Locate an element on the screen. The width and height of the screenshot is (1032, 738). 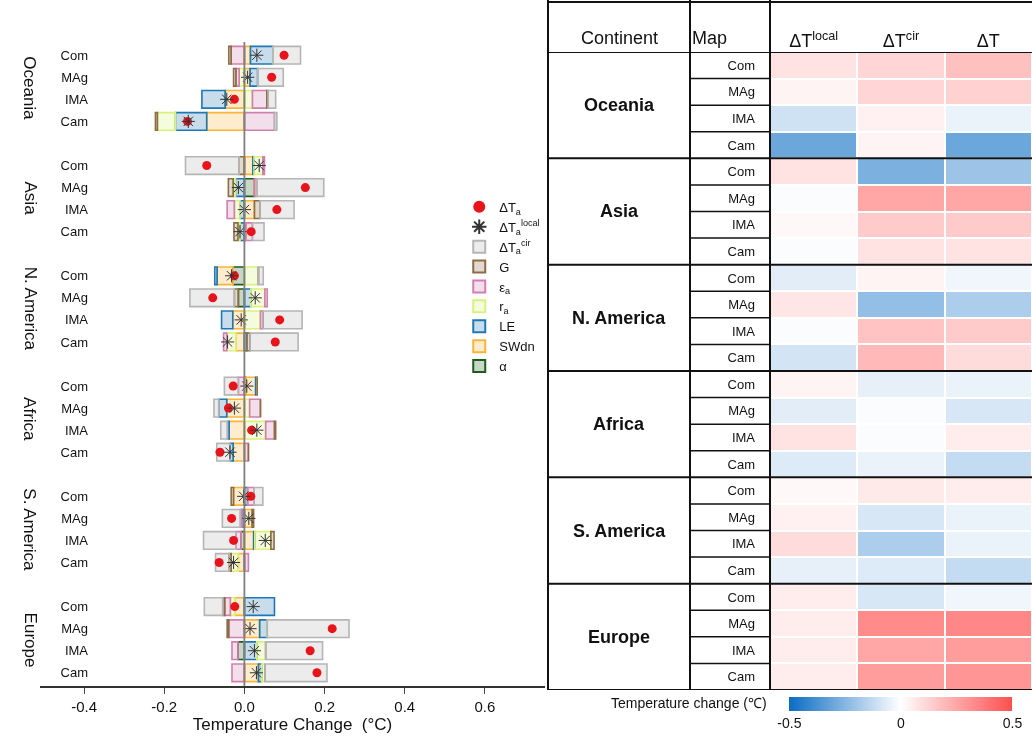
legend-label: ε$_{a}$ is located at coordinates (505, 288).